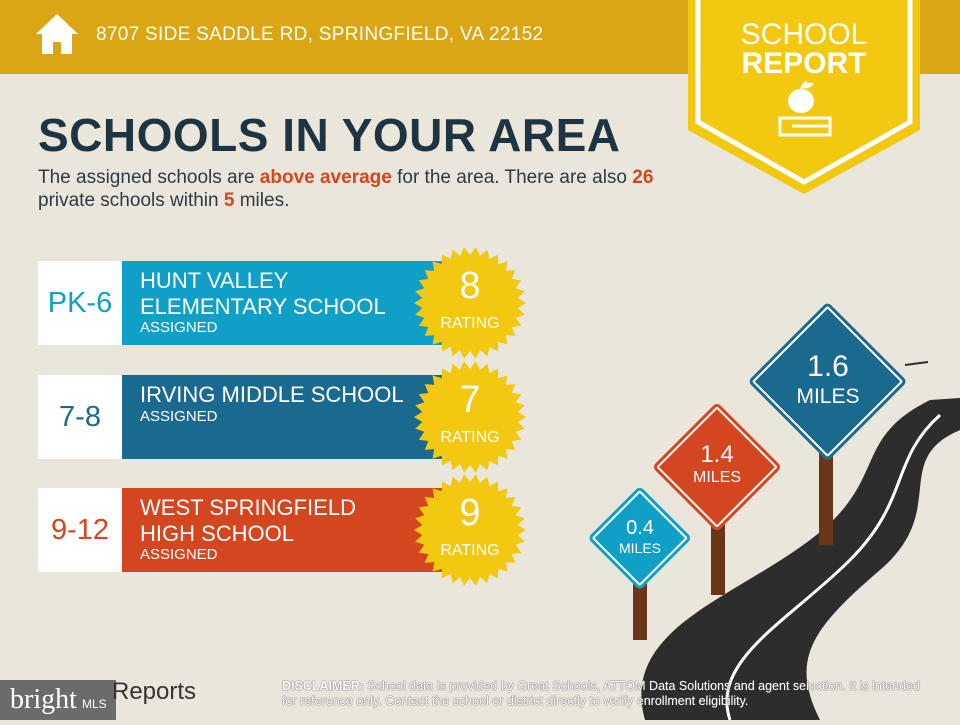  What do you see at coordinates (804, 63) in the screenshot?
I see `banner-line-2: REPORT` at bounding box center [804, 63].